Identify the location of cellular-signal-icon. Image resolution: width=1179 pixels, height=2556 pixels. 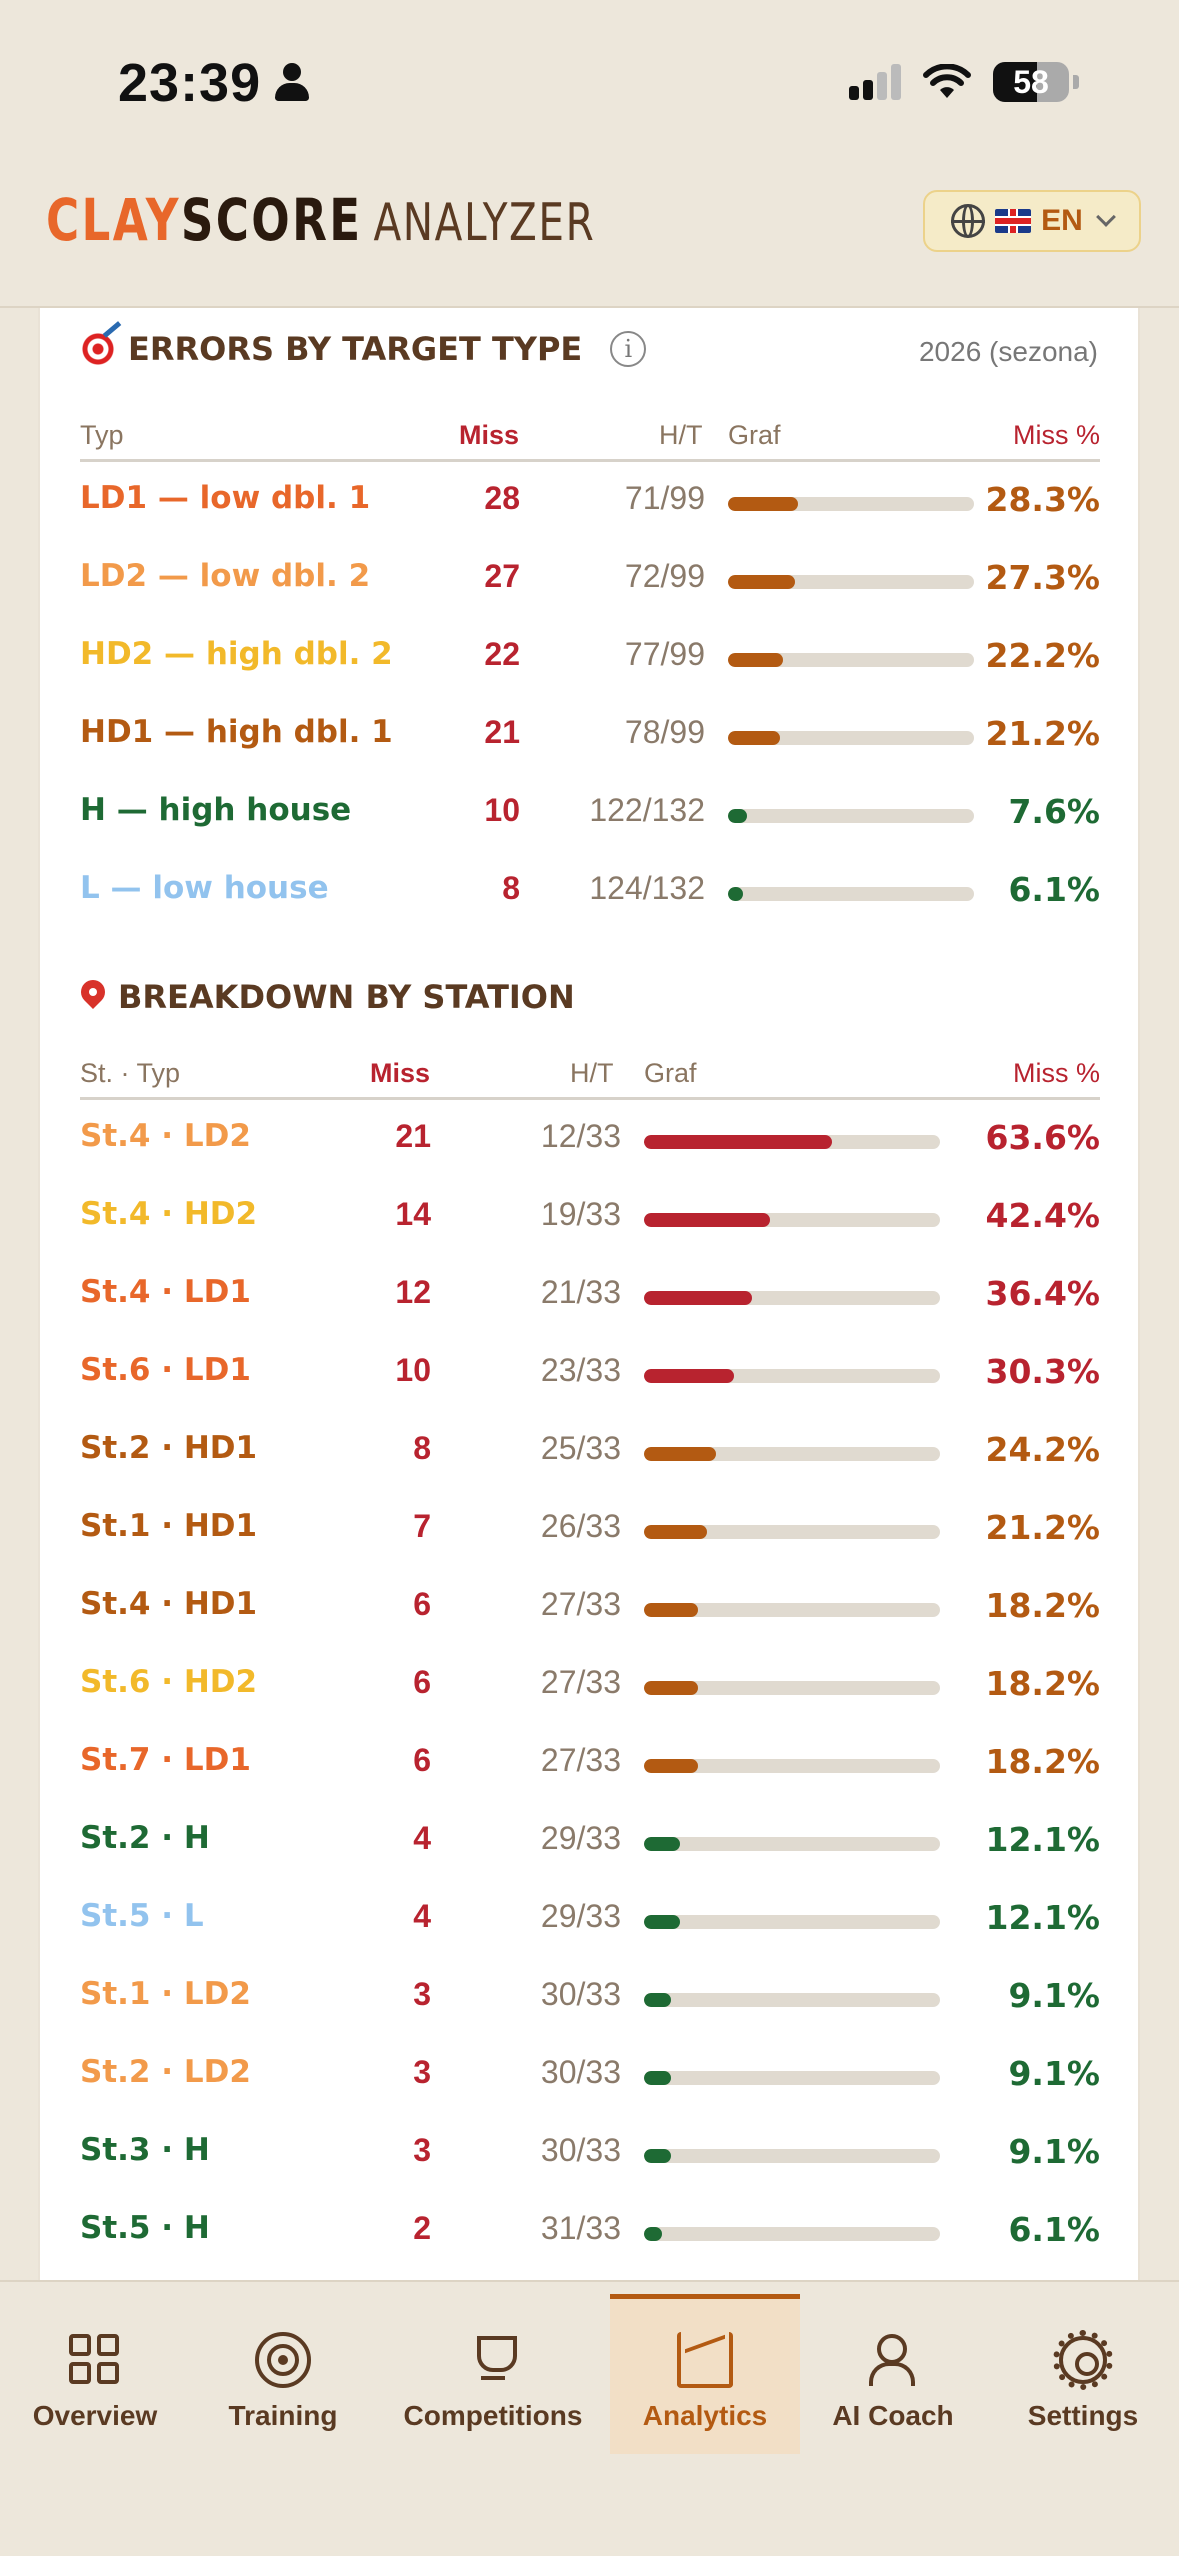
(875, 82).